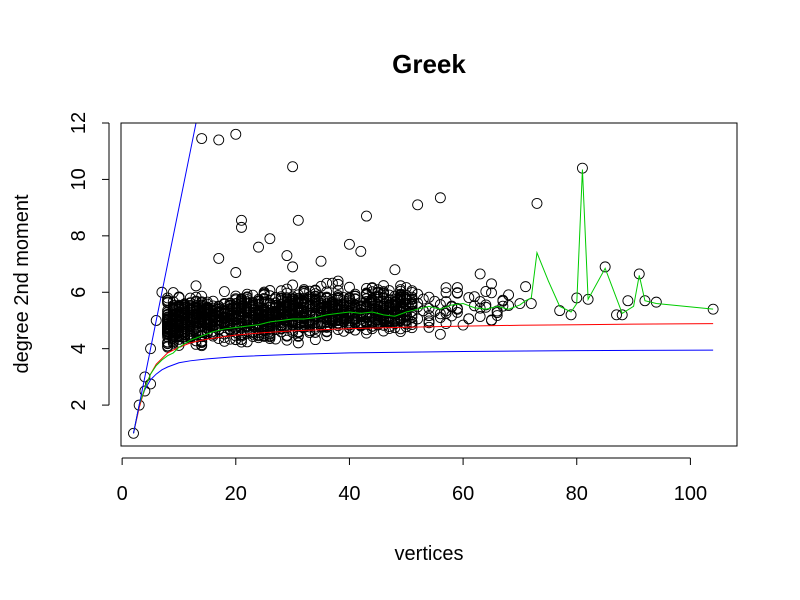 The image size is (800, 600). I want to click on y-tick-label: 4, so click(79, 348).